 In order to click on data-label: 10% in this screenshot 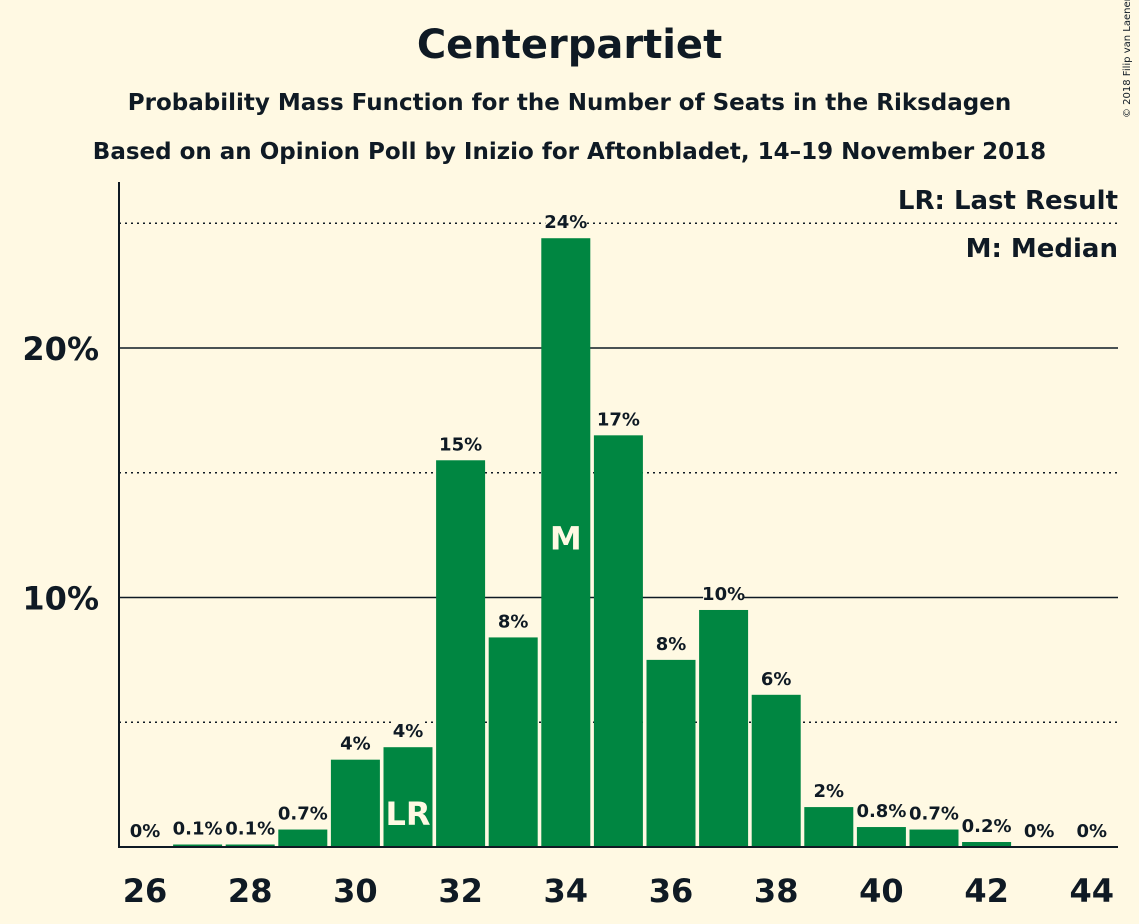, I will do `click(723, 594)`.